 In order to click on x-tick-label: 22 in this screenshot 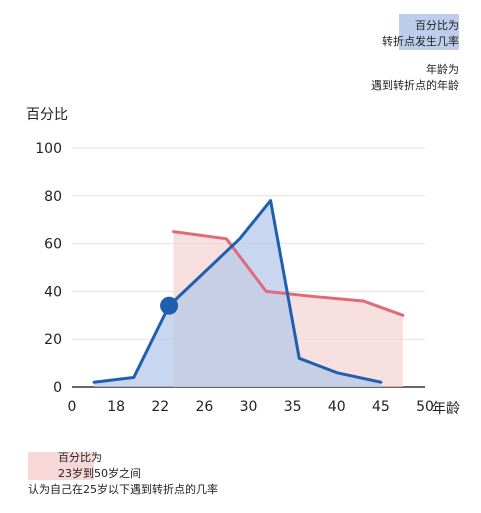, I will do `click(160, 407)`.